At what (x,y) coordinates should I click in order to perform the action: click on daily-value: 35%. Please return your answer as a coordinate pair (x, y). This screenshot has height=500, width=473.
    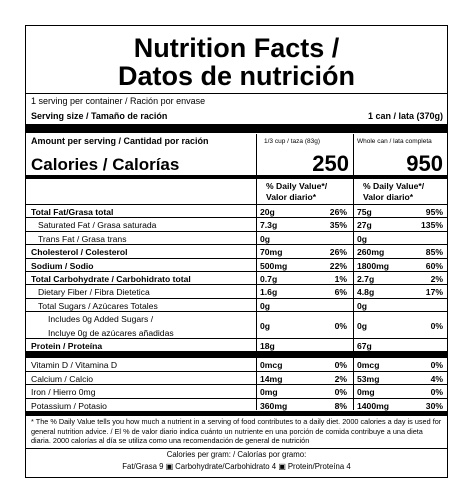
    Looking at the image, I should click on (338, 225).